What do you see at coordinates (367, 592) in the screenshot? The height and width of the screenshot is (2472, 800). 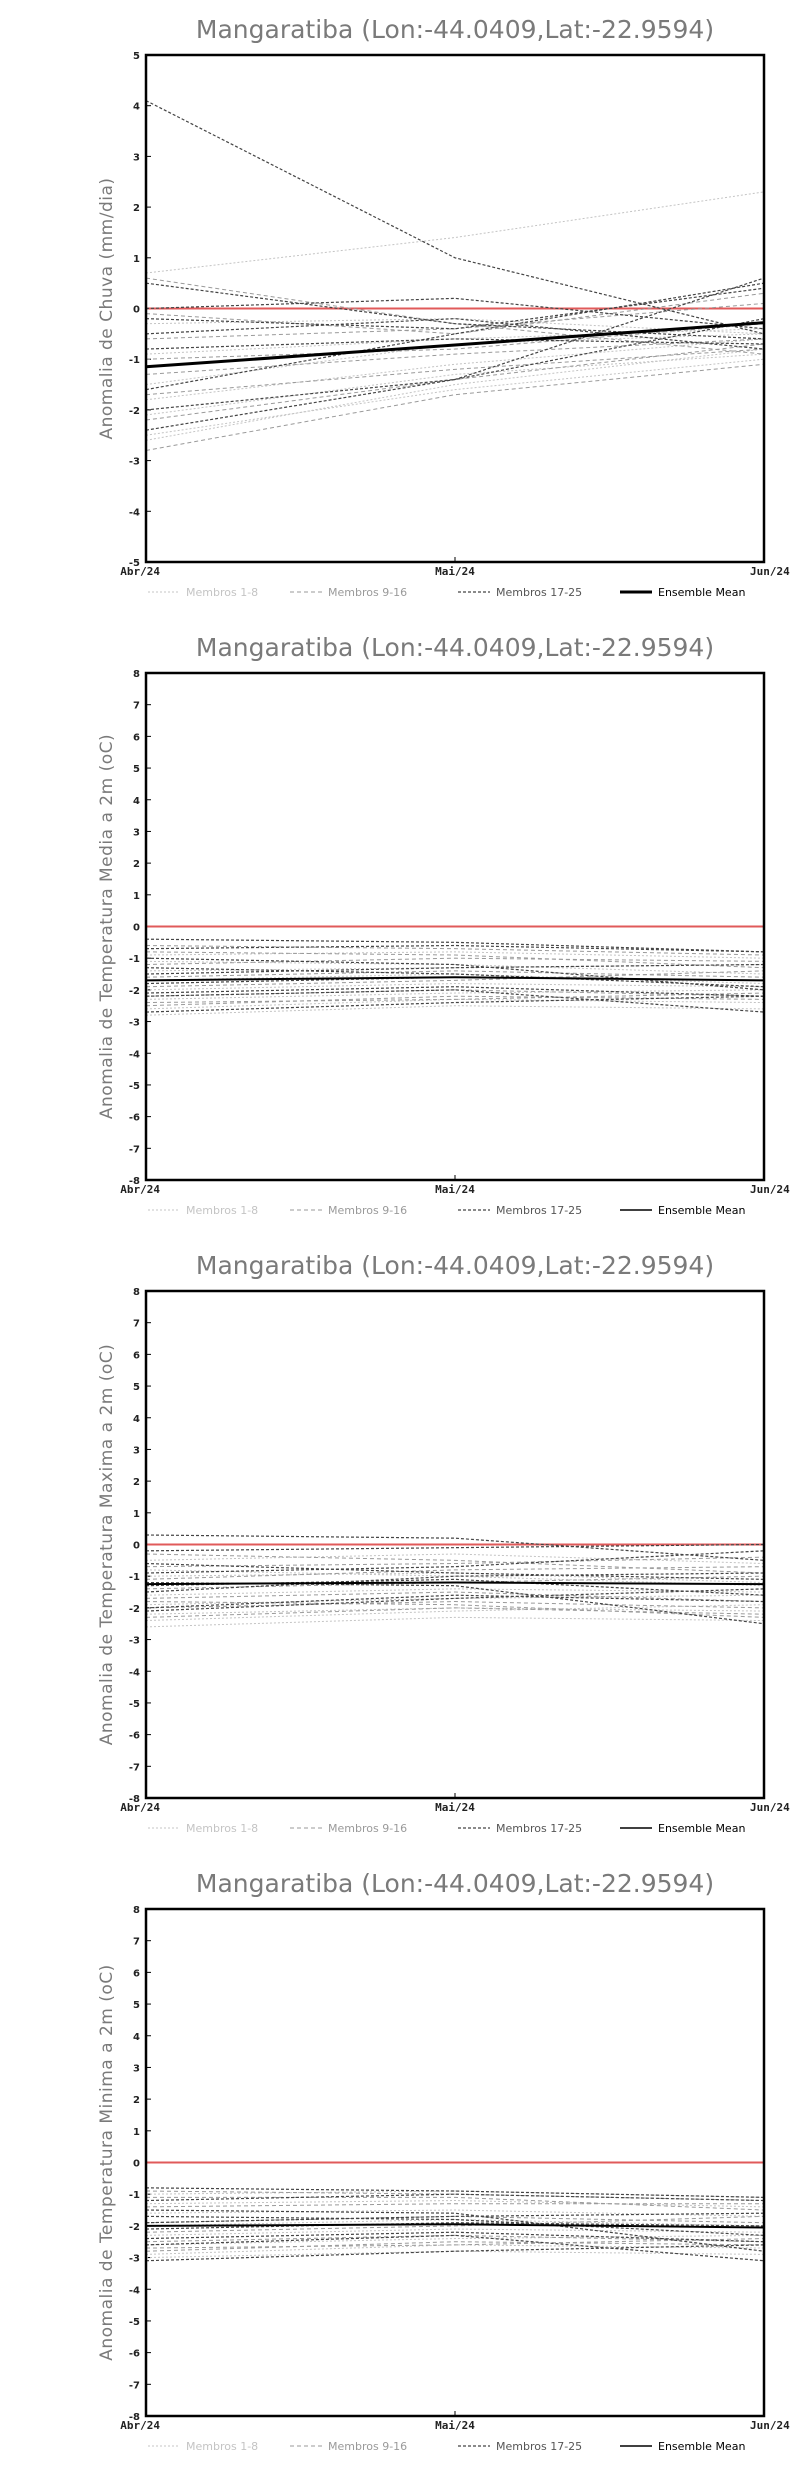 I see `legend-label: Membros 9-16` at bounding box center [367, 592].